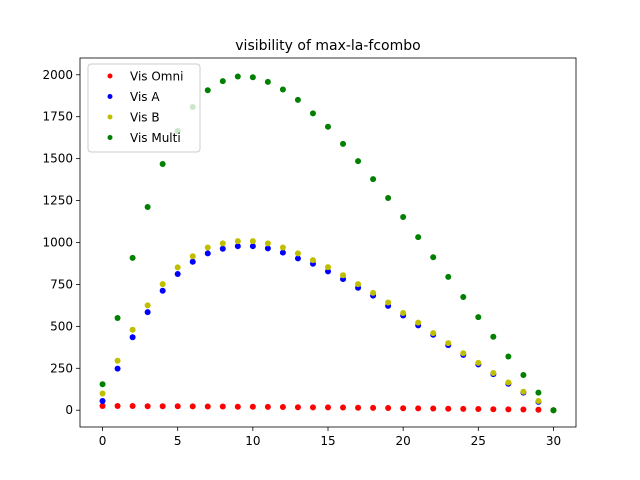 The image size is (640, 480). What do you see at coordinates (57, 117) in the screenshot?
I see `y-tick-label: 1750` at bounding box center [57, 117].